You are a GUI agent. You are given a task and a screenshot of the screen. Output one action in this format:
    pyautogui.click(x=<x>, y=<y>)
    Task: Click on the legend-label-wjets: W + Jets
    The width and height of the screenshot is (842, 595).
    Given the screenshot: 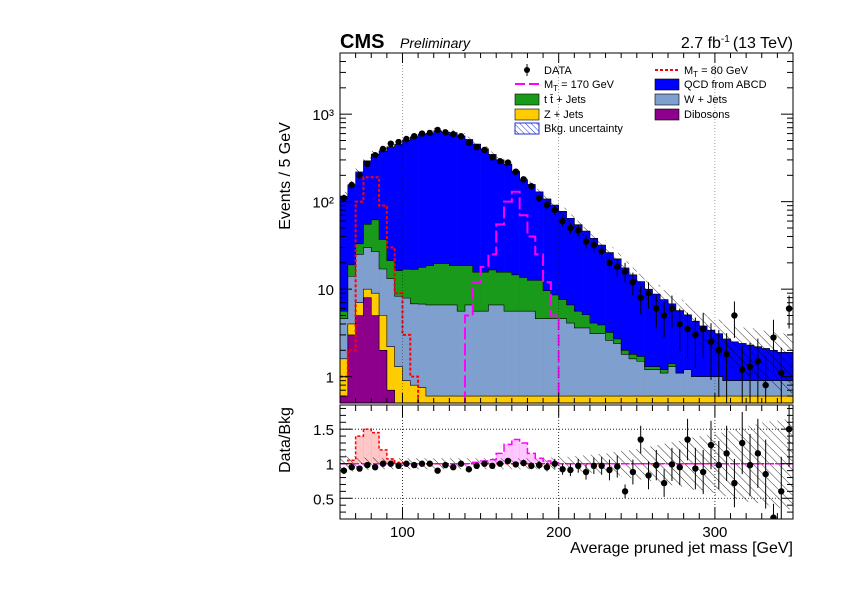 What is the action you would take?
    pyautogui.click(x=706, y=100)
    